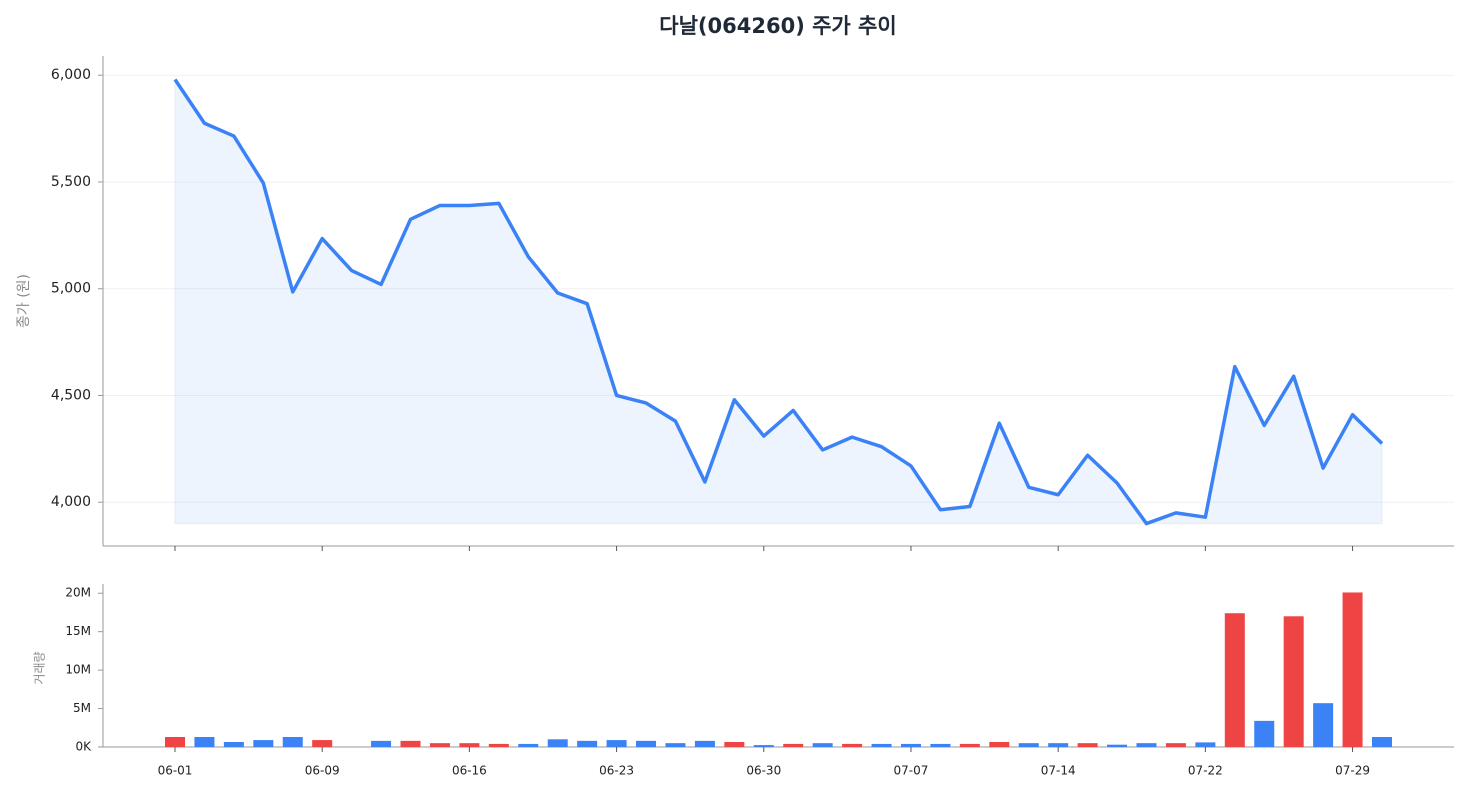 The height and width of the screenshot is (794, 1468). I want to click on y-tick-label: 10M, so click(78, 670).